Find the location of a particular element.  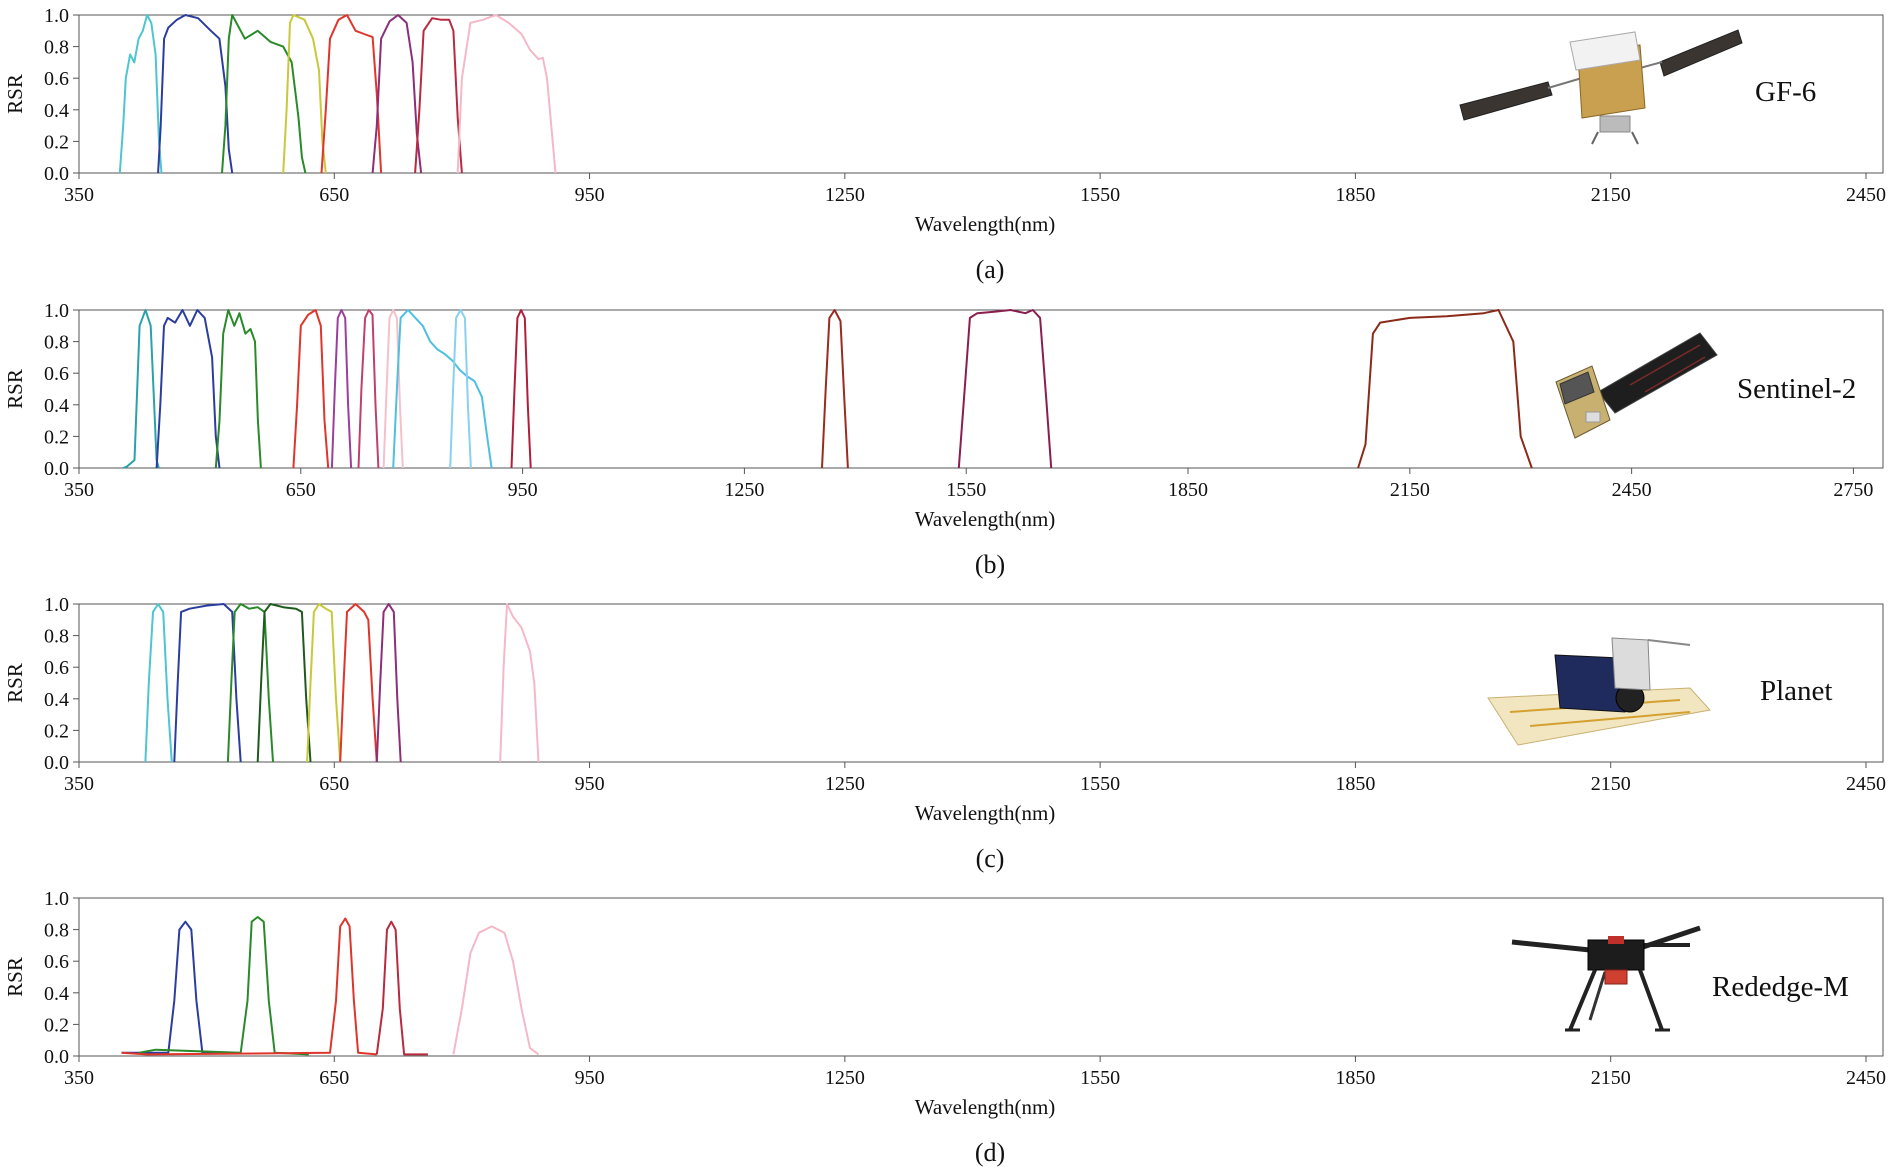

panel-c-series-layer is located at coordinates (342, 683).